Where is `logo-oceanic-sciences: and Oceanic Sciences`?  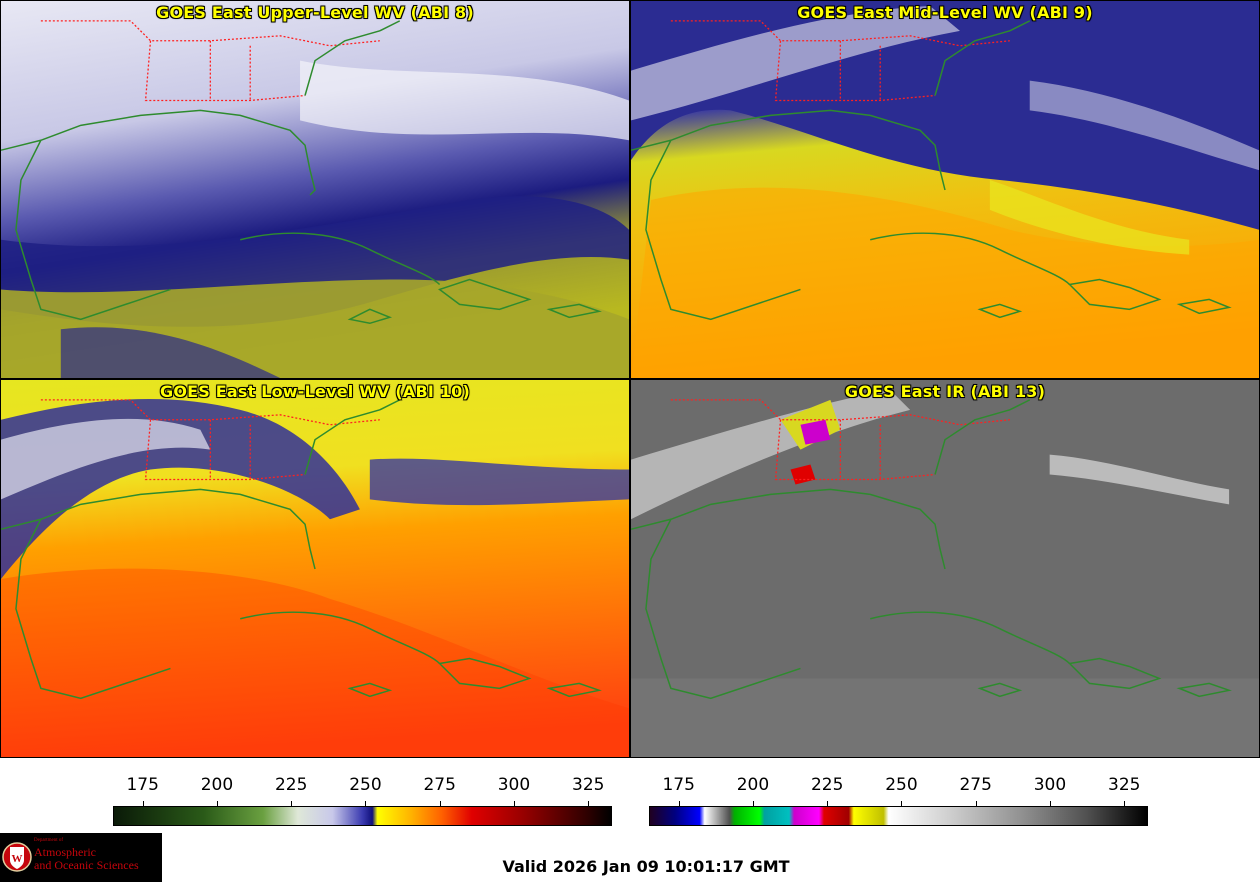 logo-oceanic-sciences: and Oceanic Sciences is located at coordinates (86, 865).